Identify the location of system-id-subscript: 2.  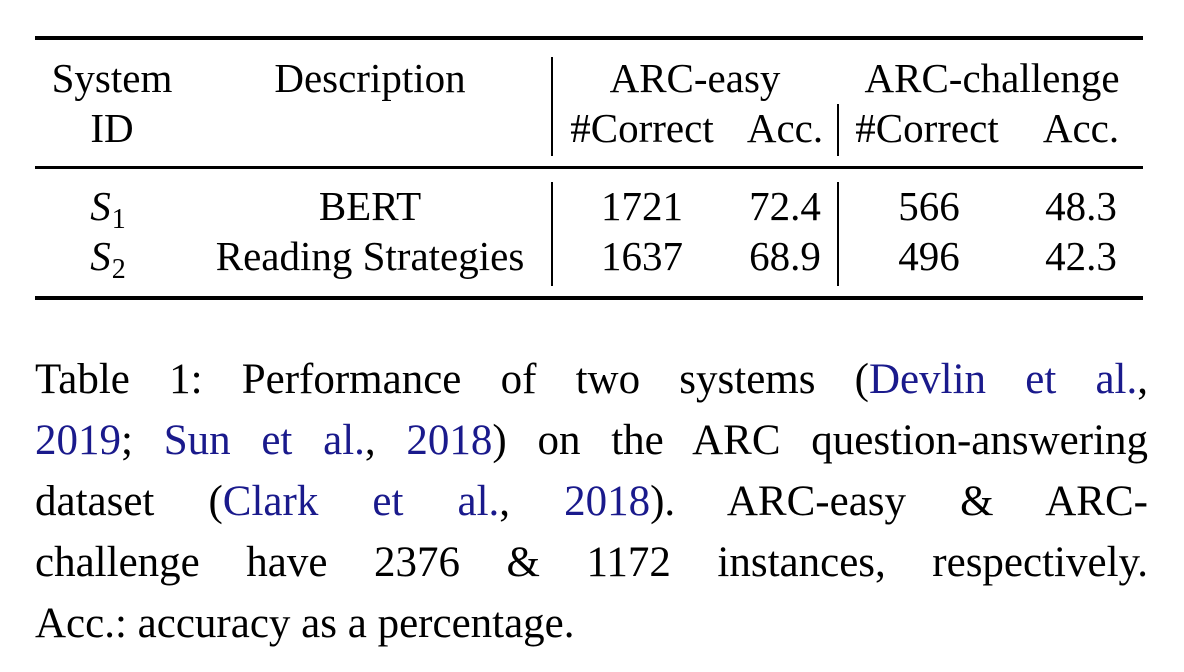
(118, 269).